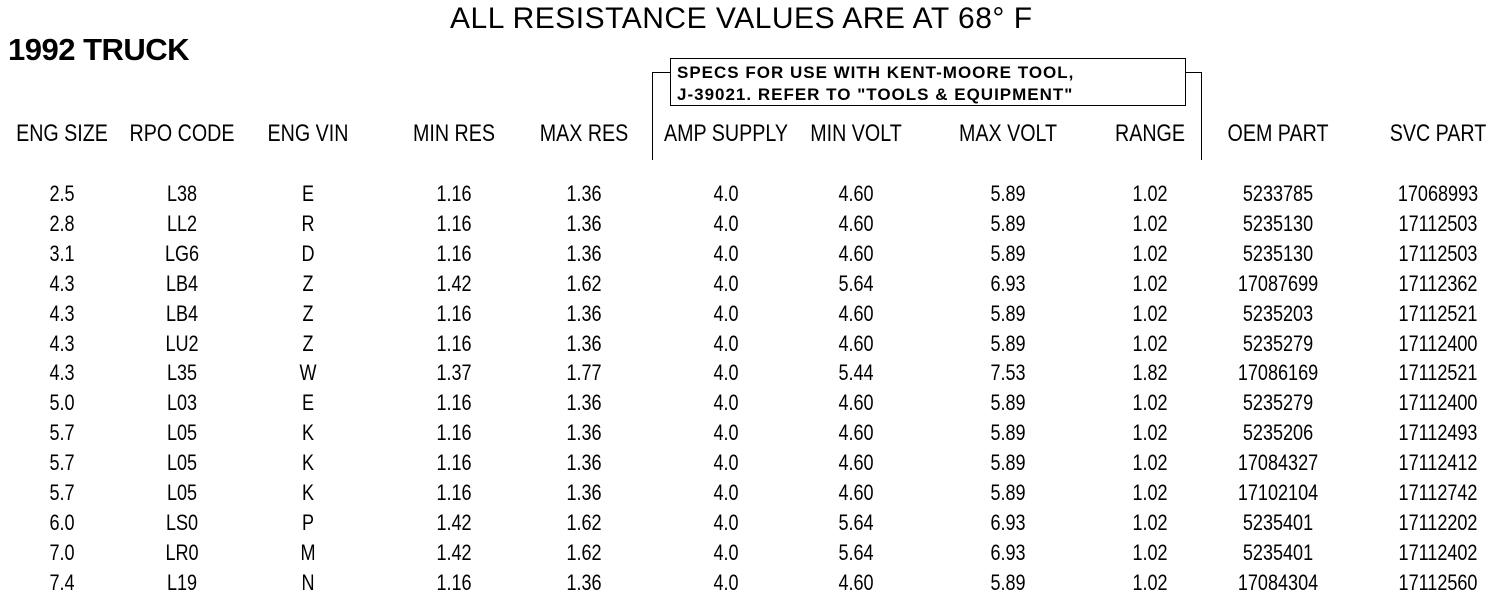 Image resolution: width=1504 pixels, height=604 pixels. What do you see at coordinates (1194, 116) in the screenshot?
I see `note-bracket-right` at bounding box center [1194, 116].